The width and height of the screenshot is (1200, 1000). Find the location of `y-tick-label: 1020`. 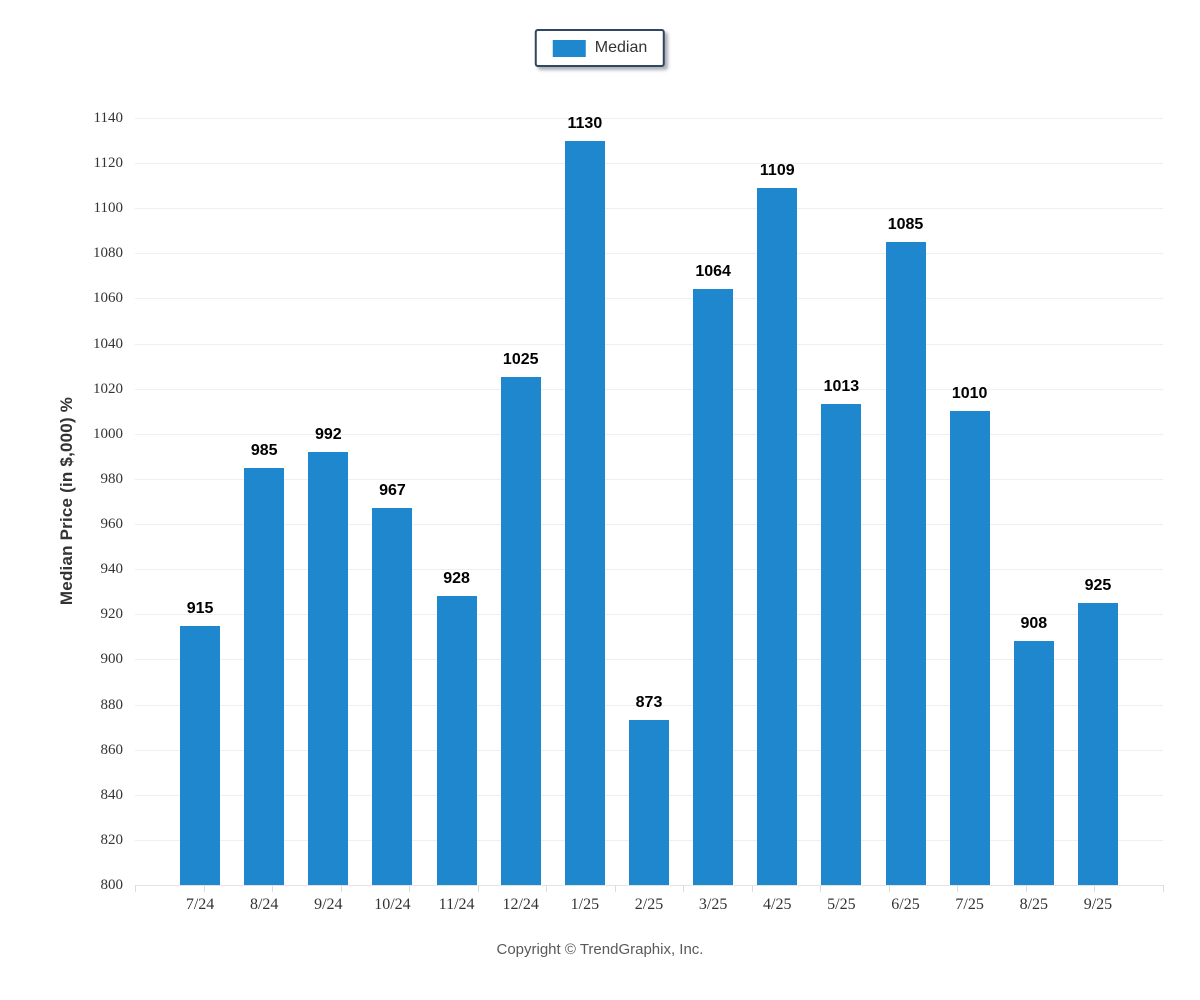

y-tick-label: 1020 is located at coordinates (108, 388).